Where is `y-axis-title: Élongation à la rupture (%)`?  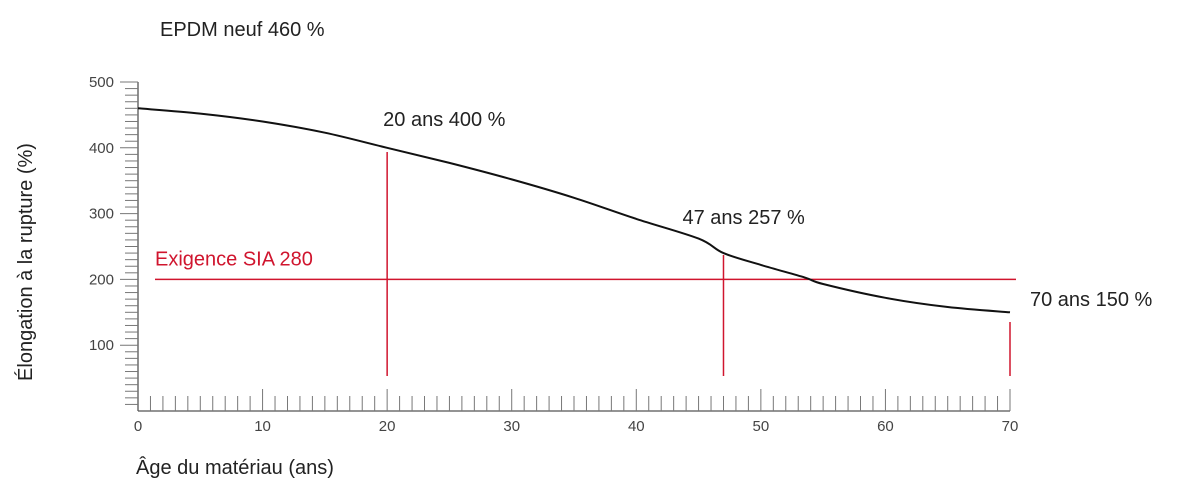
y-axis-title: Élongation à la rupture (%) is located at coordinates (25, 262).